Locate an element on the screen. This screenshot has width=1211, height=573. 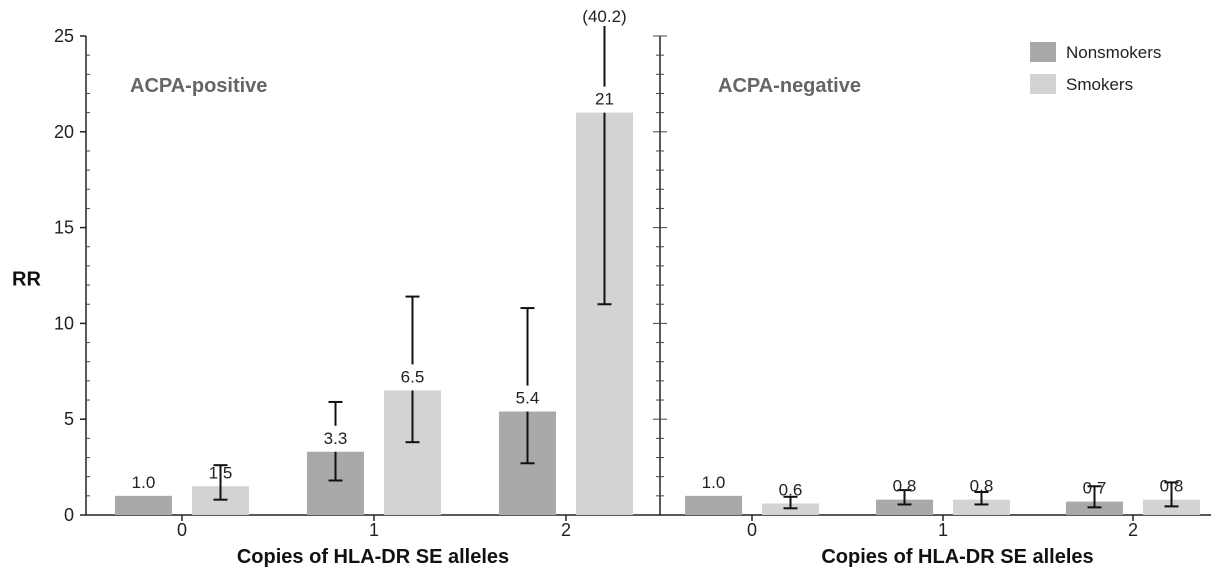
legend-swatch-smokers is located at coordinates (1043, 84).